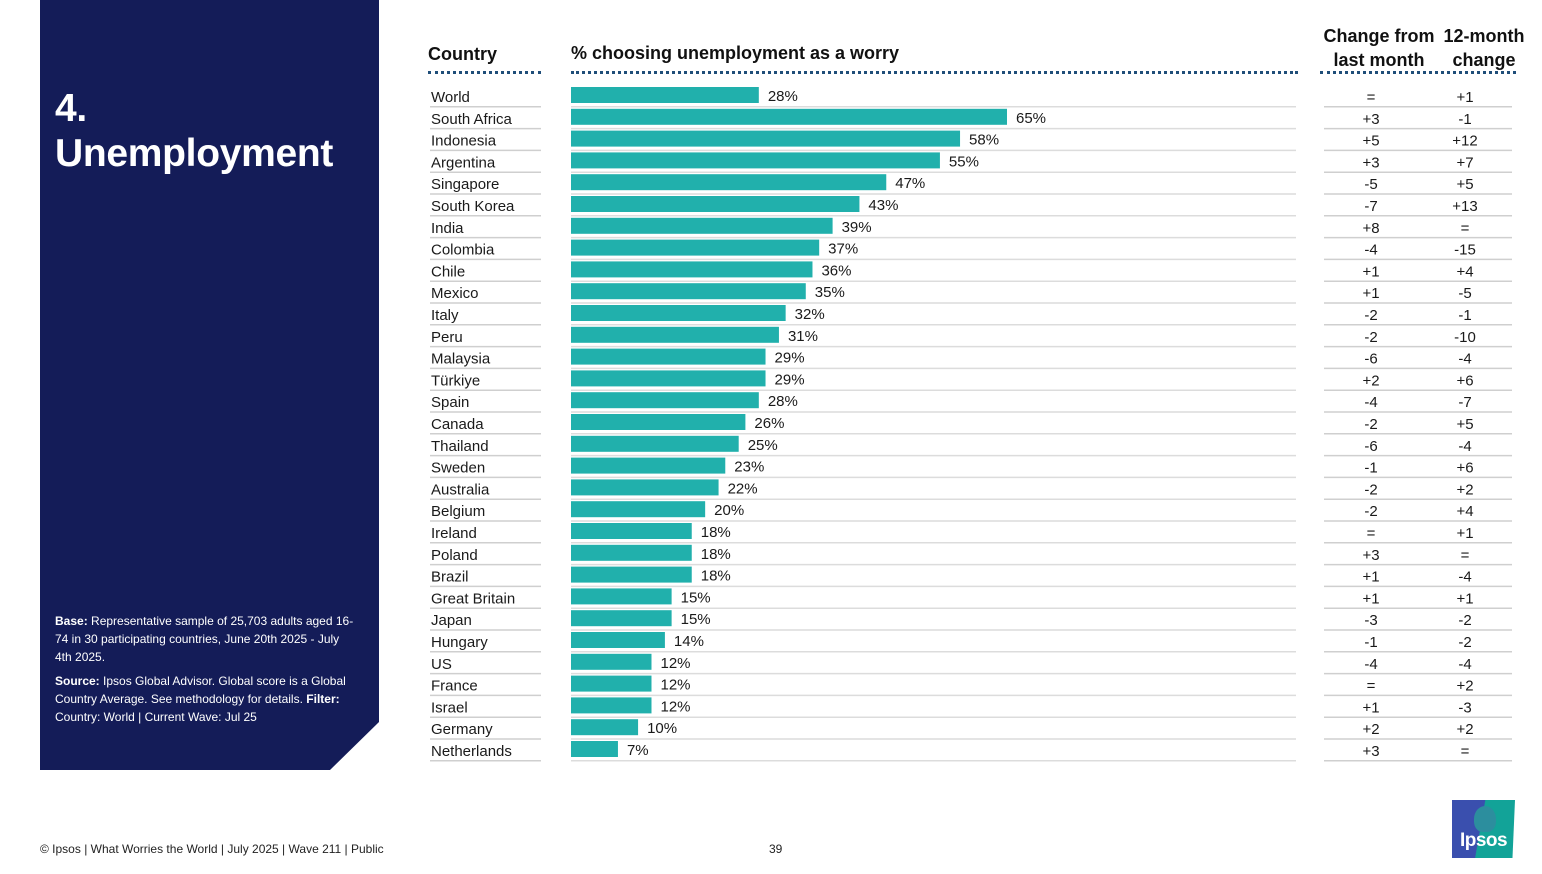 This screenshot has width=1542, height=874. What do you see at coordinates (790, 358) in the screenshot?
I see `bar-value-label: 29%` at bounding box center [790, 358].